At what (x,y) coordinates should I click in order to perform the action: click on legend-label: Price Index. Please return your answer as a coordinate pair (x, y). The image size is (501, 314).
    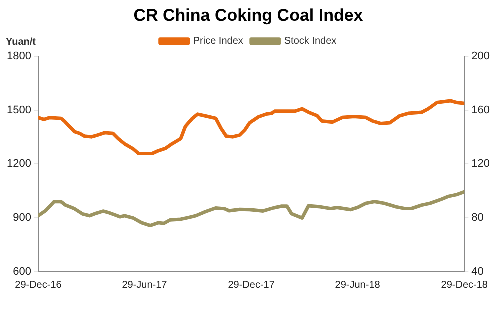
    Looking at the image, I should click on (218, 42).